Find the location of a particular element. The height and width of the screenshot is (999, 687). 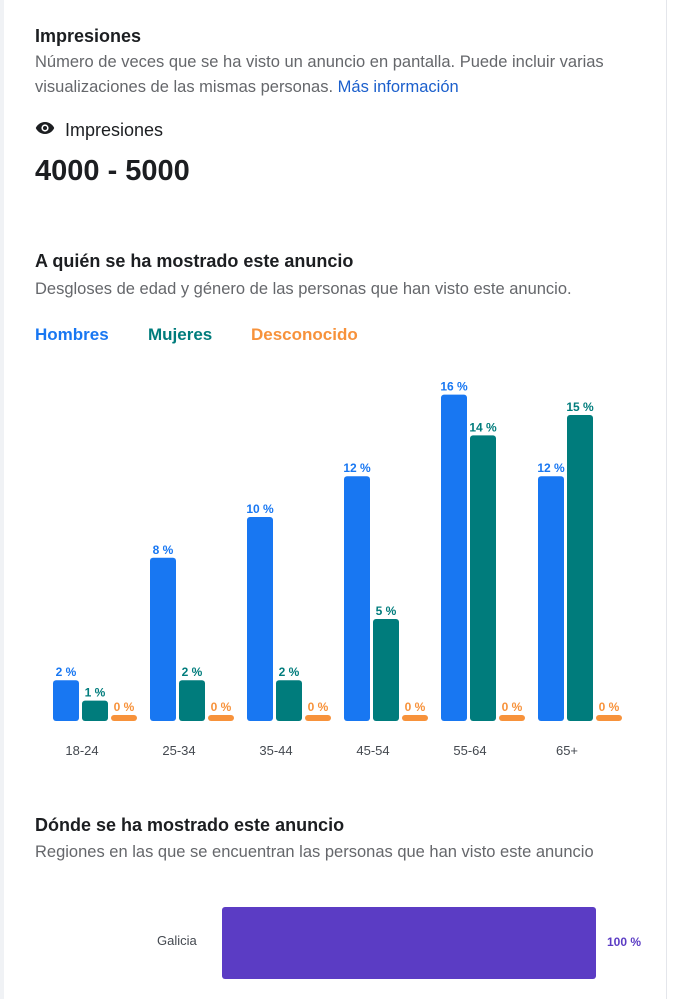

x-tick-label: 65+ is located at coordinates (567, 750).